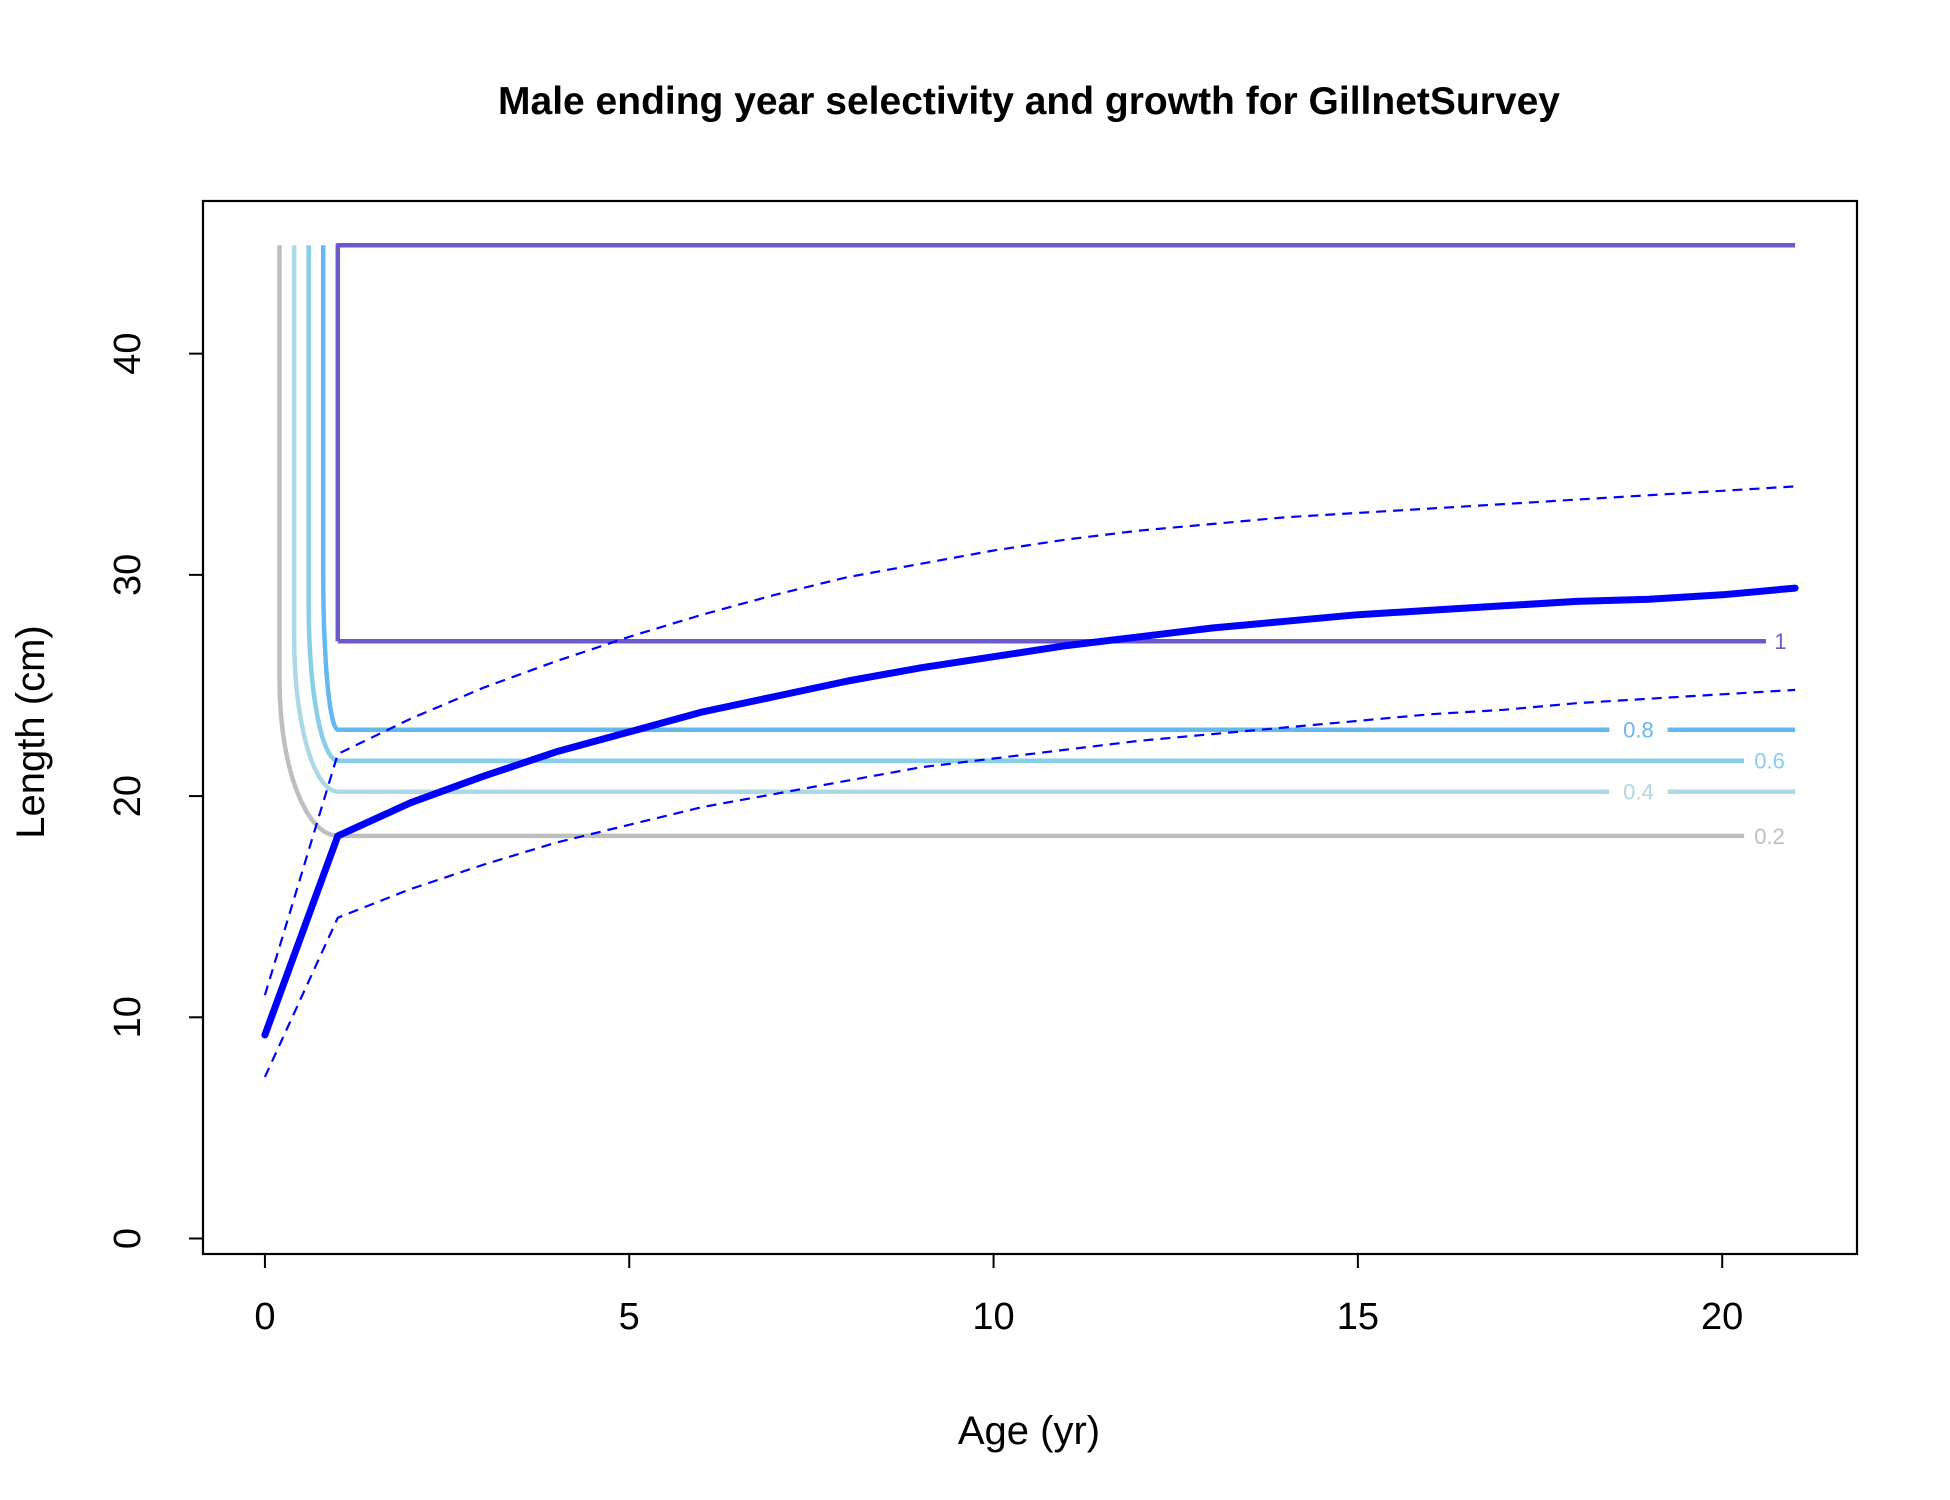 The image size is (1950, 1500). What do you see at coordinates (1638, 792) in the screenshot?
I see `contour-label-0-4: 0.4` at bounding box center [1638, 792].